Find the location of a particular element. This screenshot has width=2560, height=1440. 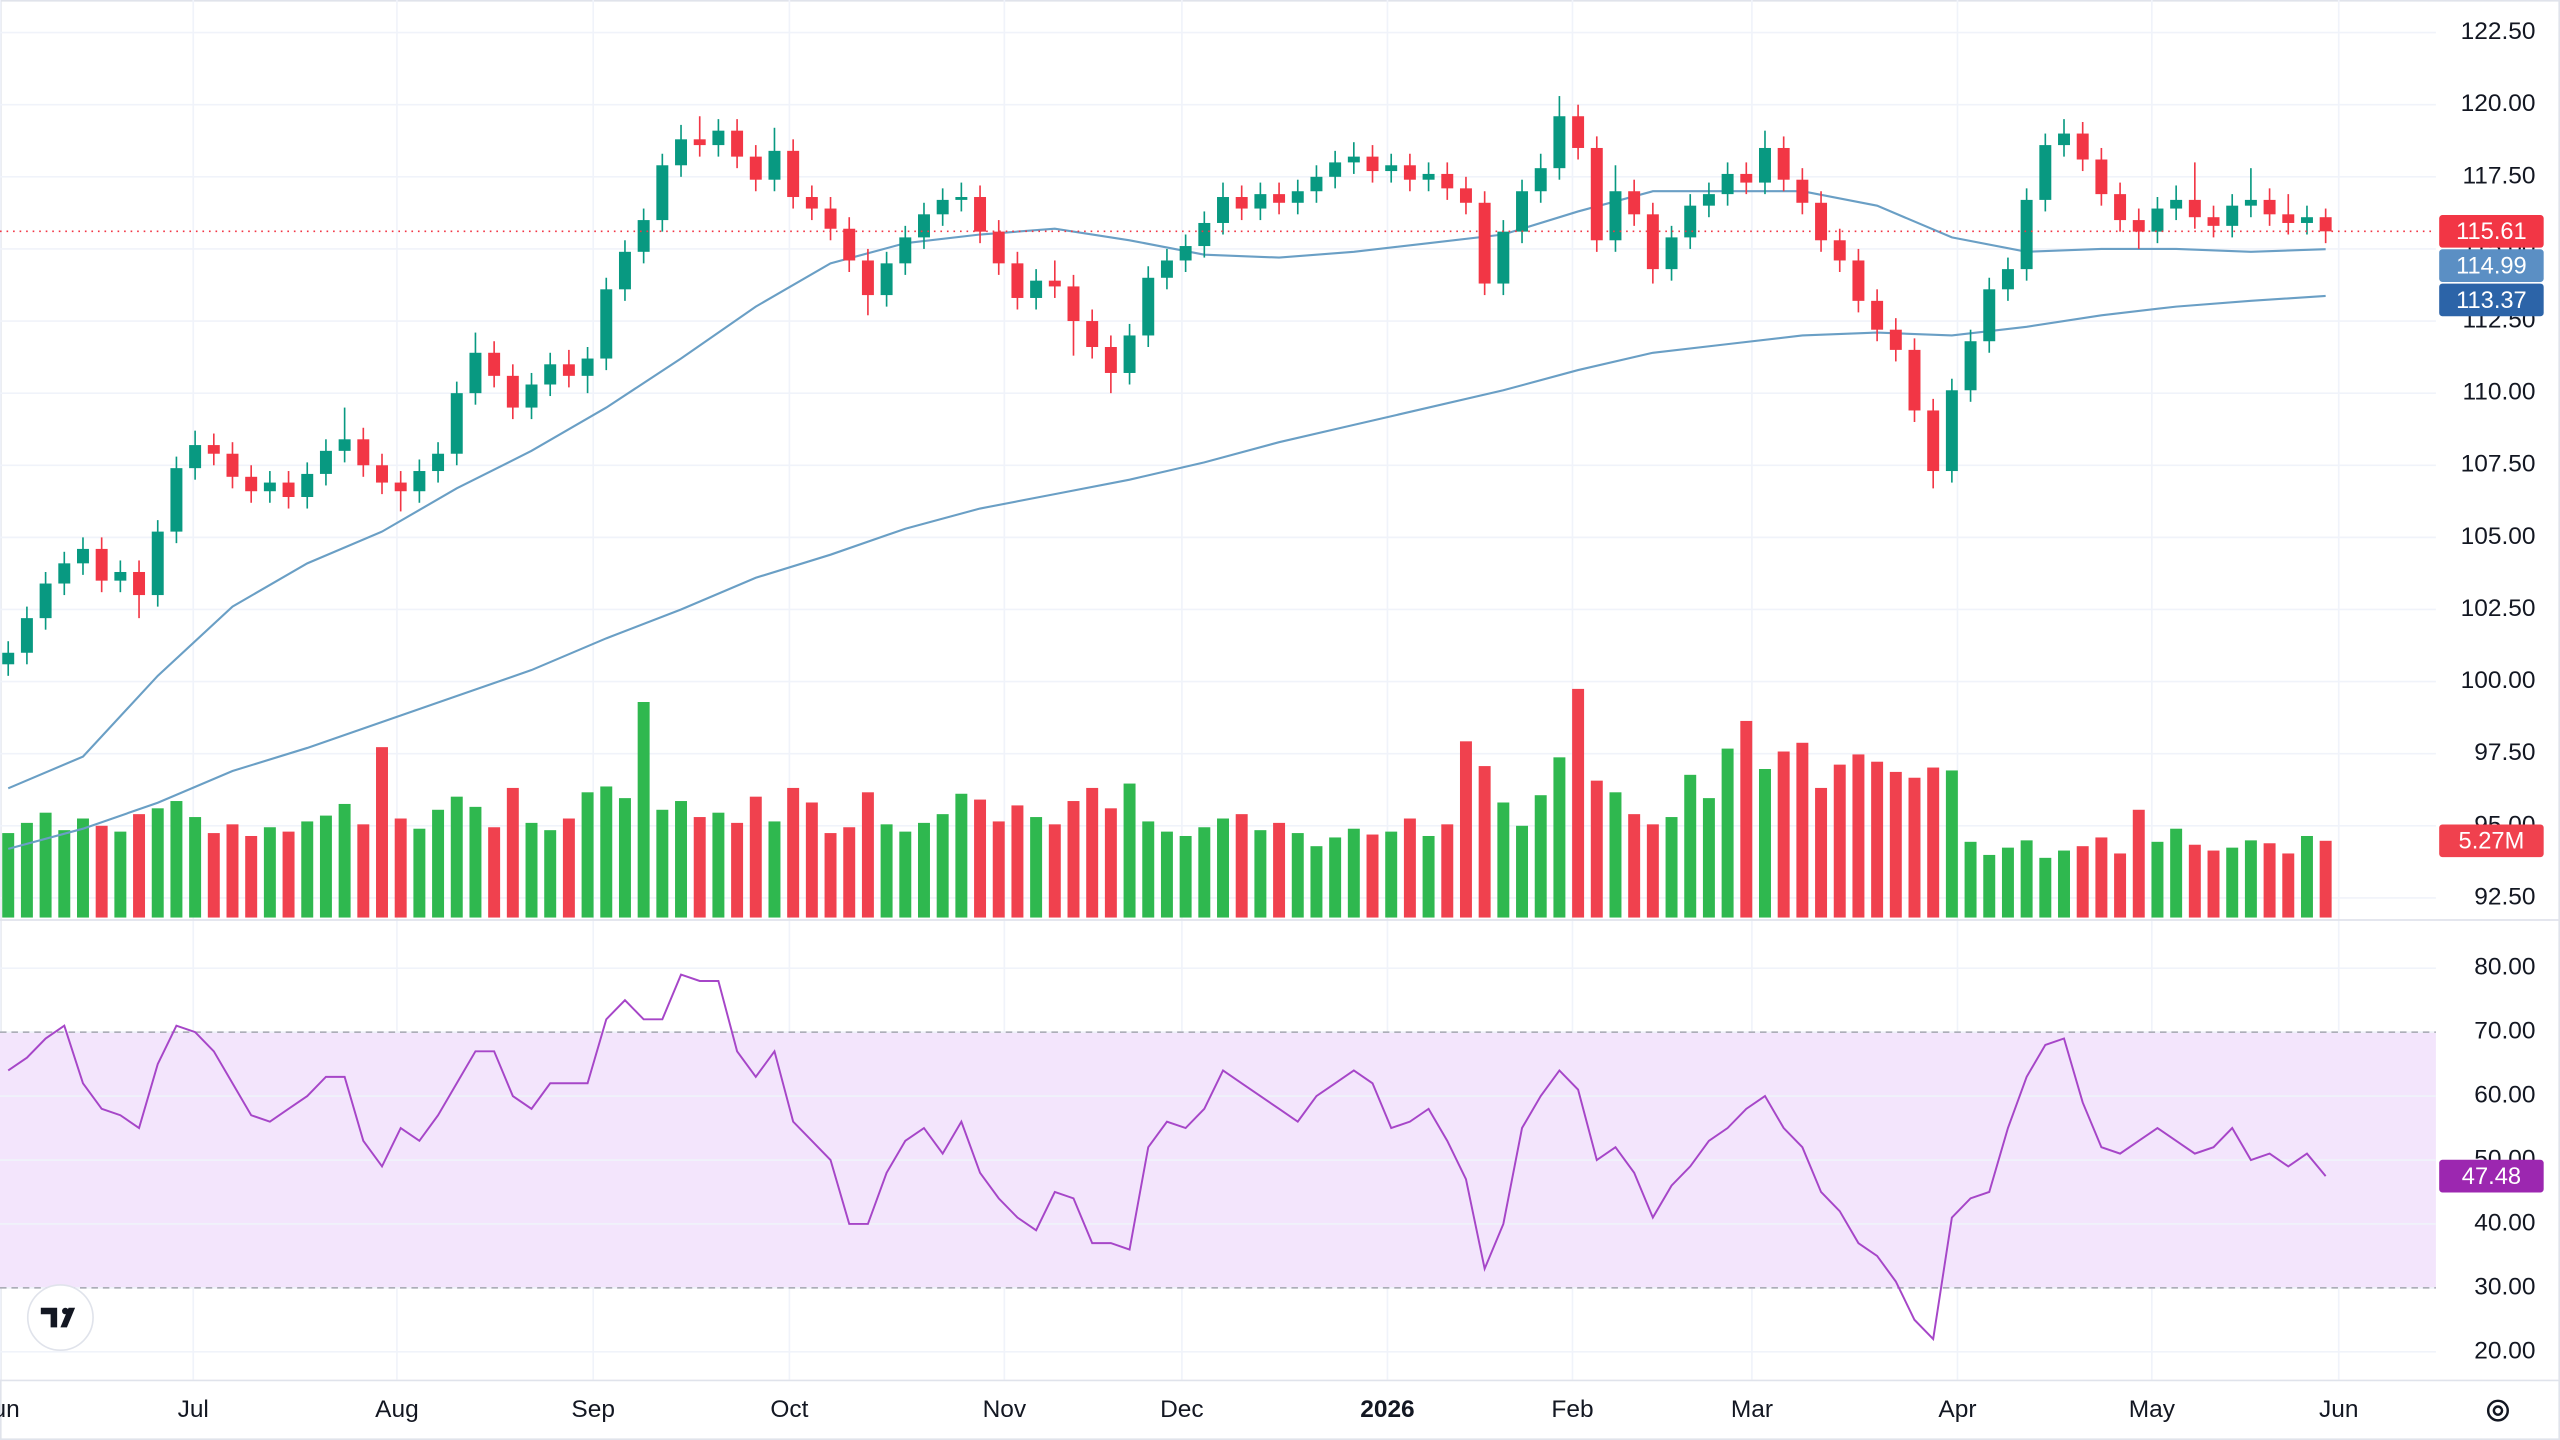

x-tick-label: May is located at coordinates (2152, 1409).